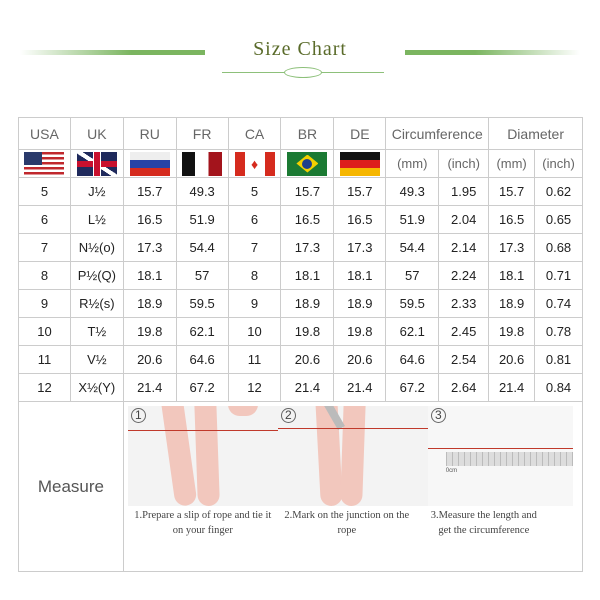  Describe the element at coordinates (96, 163) in the screenshot. I see `uk-flag-icon` at that location.